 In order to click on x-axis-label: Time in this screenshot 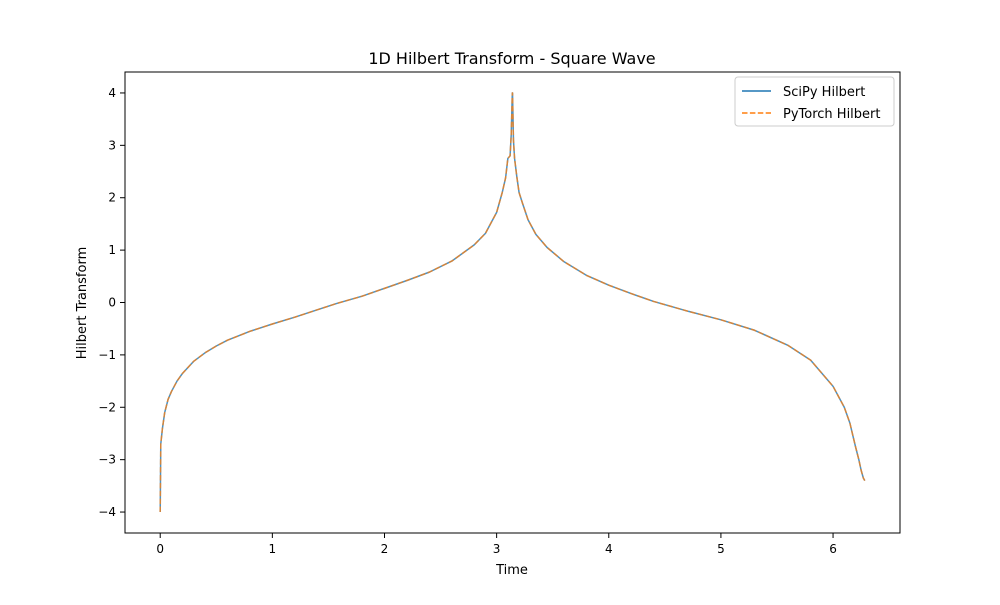, I will do `click(511, 570)`.